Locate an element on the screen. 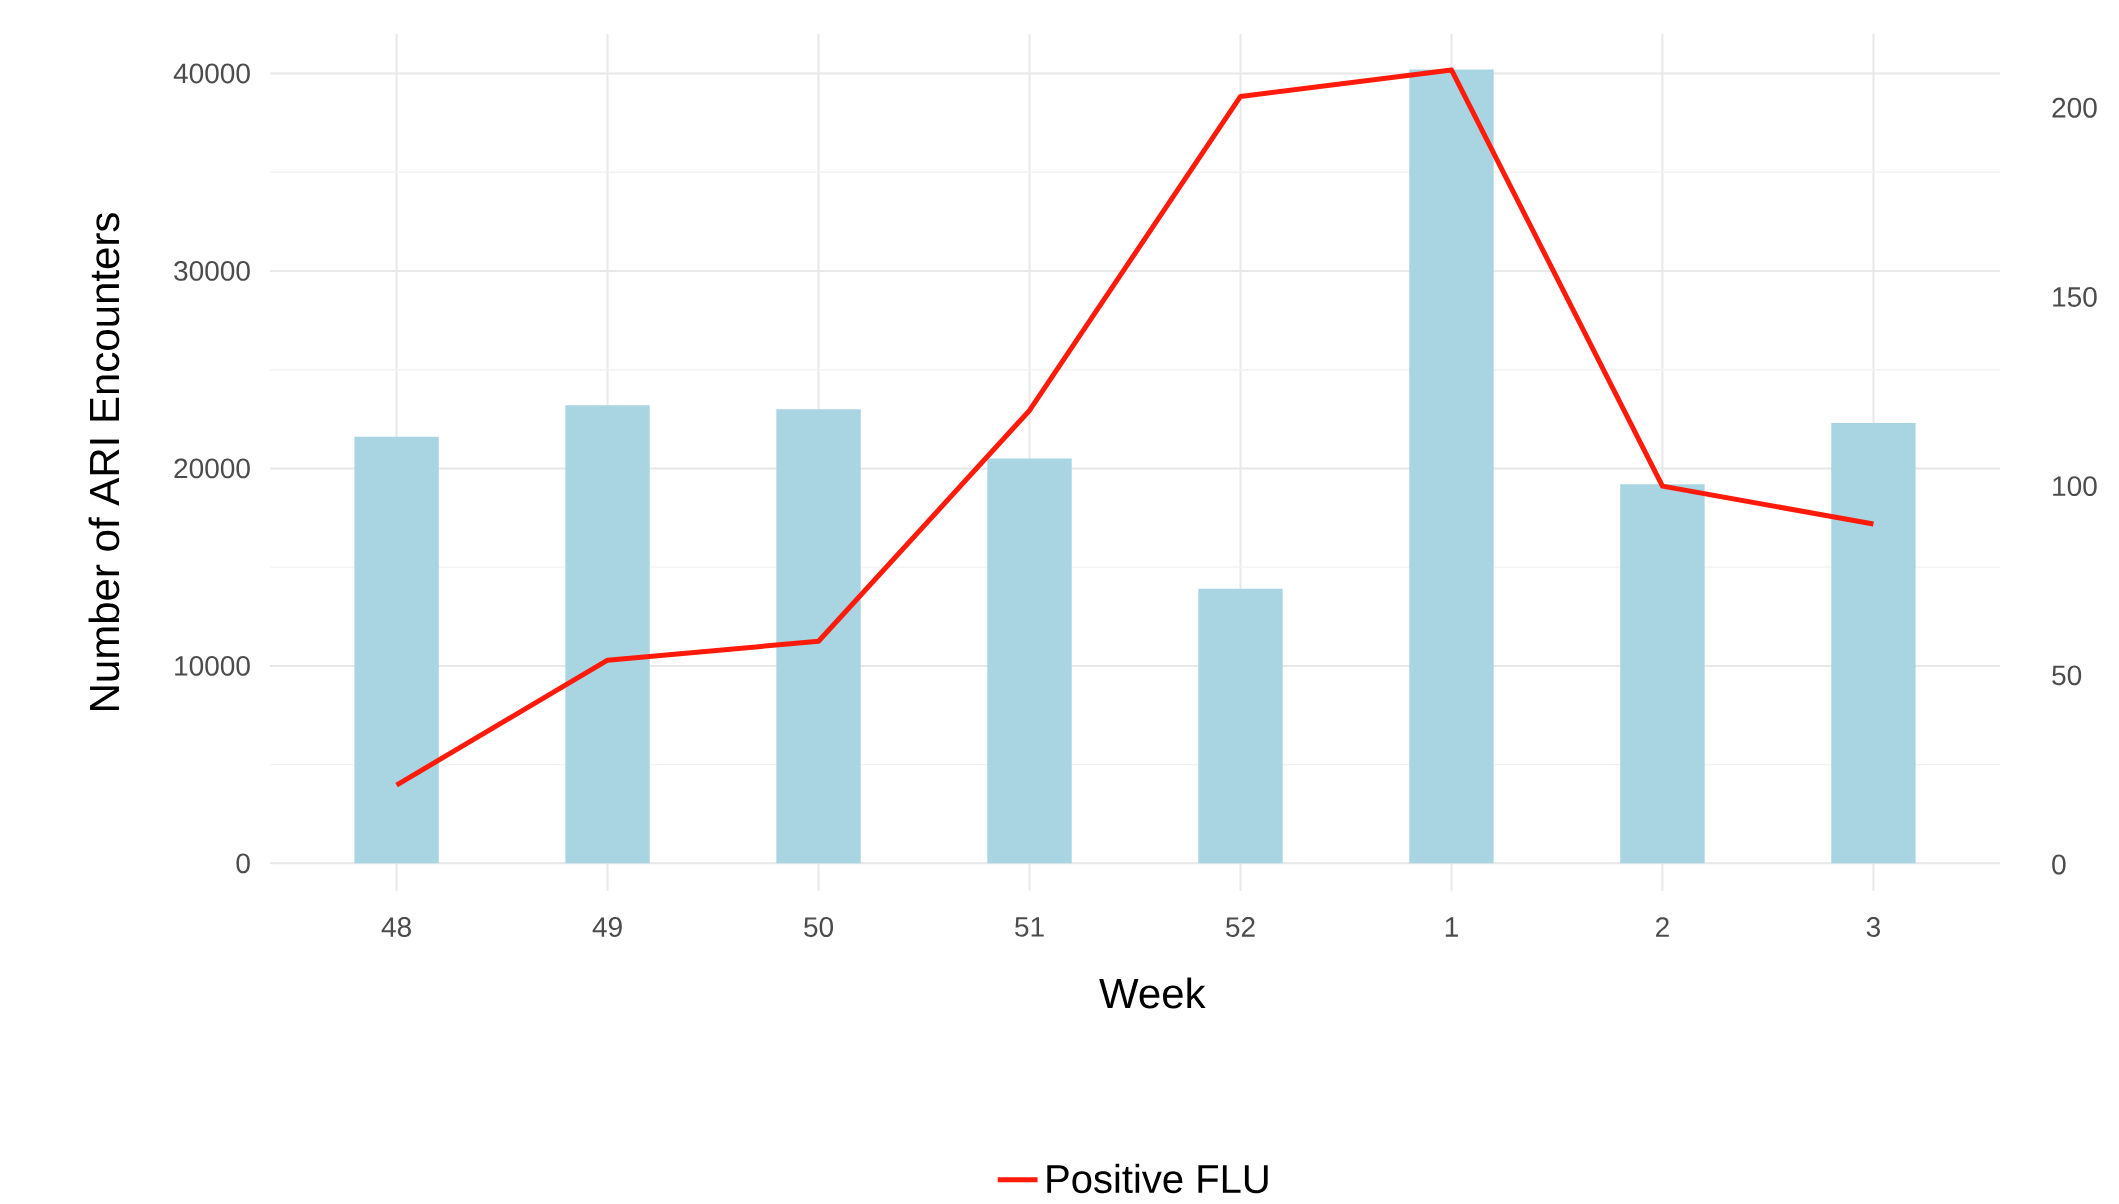 The image size is (2119, 1204). y-tick-label: 0 is located at coordinates (243, 863).